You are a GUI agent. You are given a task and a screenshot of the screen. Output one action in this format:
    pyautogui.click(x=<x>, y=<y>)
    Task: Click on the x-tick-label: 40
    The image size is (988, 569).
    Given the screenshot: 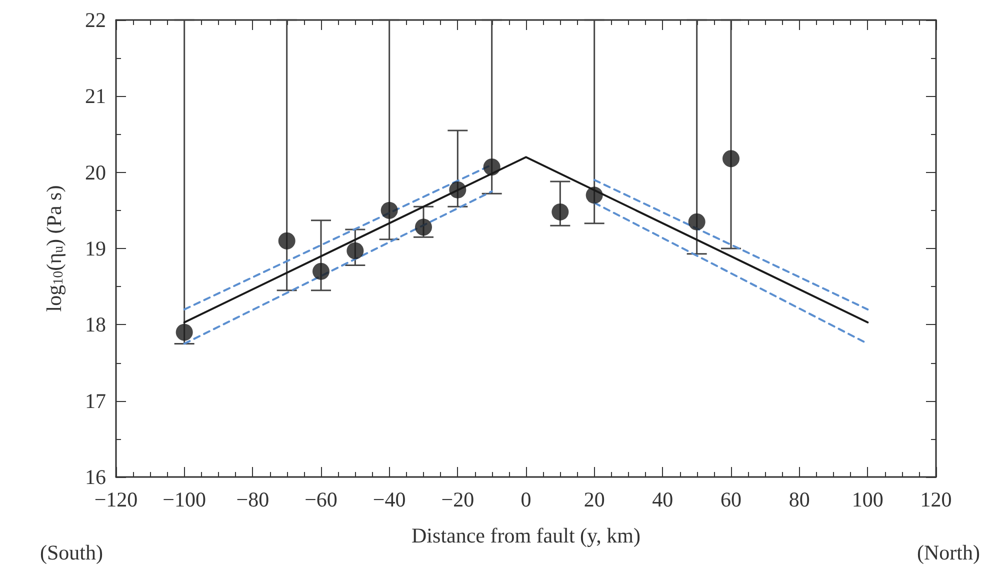 What is the action you would take?
    pyautogui.click(x=663, y=500)
    